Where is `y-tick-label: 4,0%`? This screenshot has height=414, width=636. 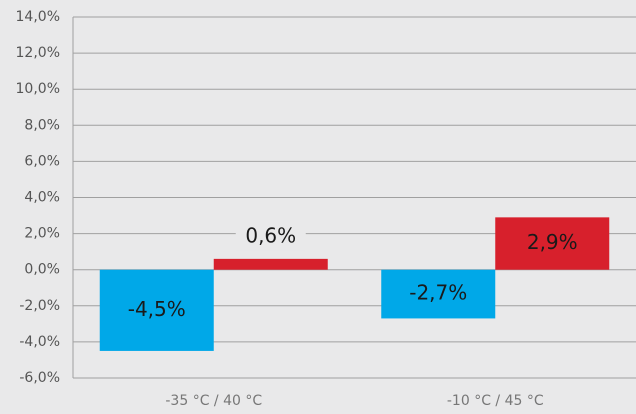 y-tick-label: 4,0% is located at coordinates (42, 198).